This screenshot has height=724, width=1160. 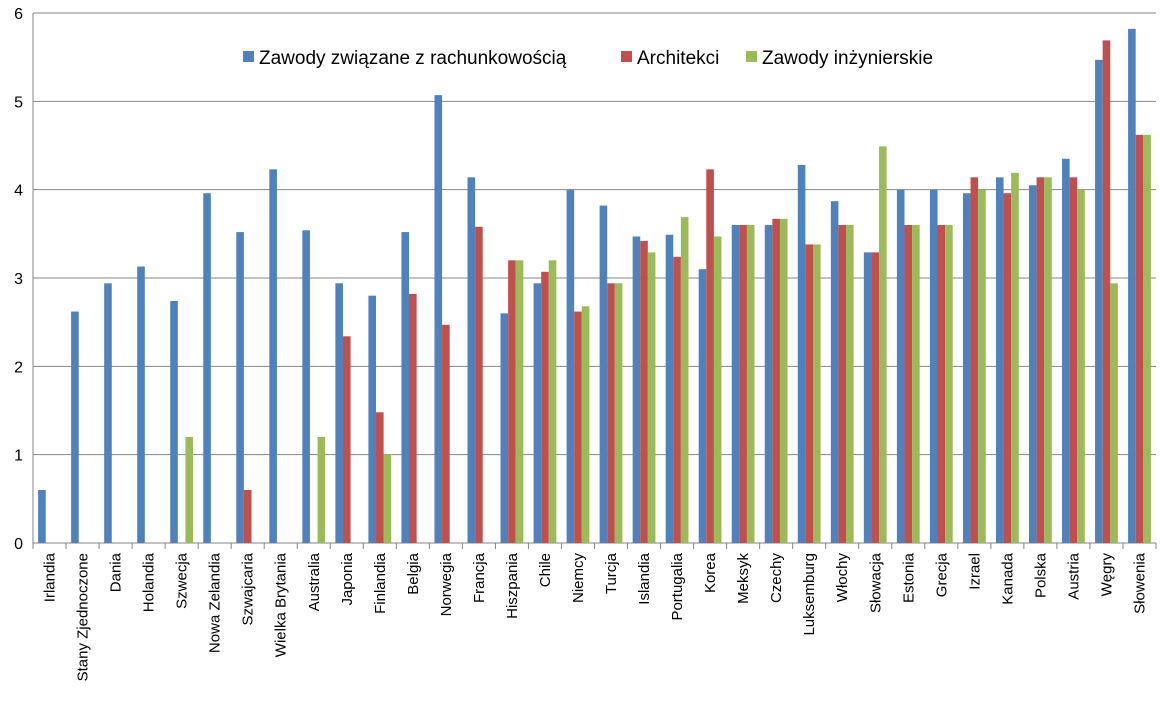 What do you see at coordinates (380, 583) in the screenshot?
I see `category-label: Finlandia` at bounding box center [380, 583].